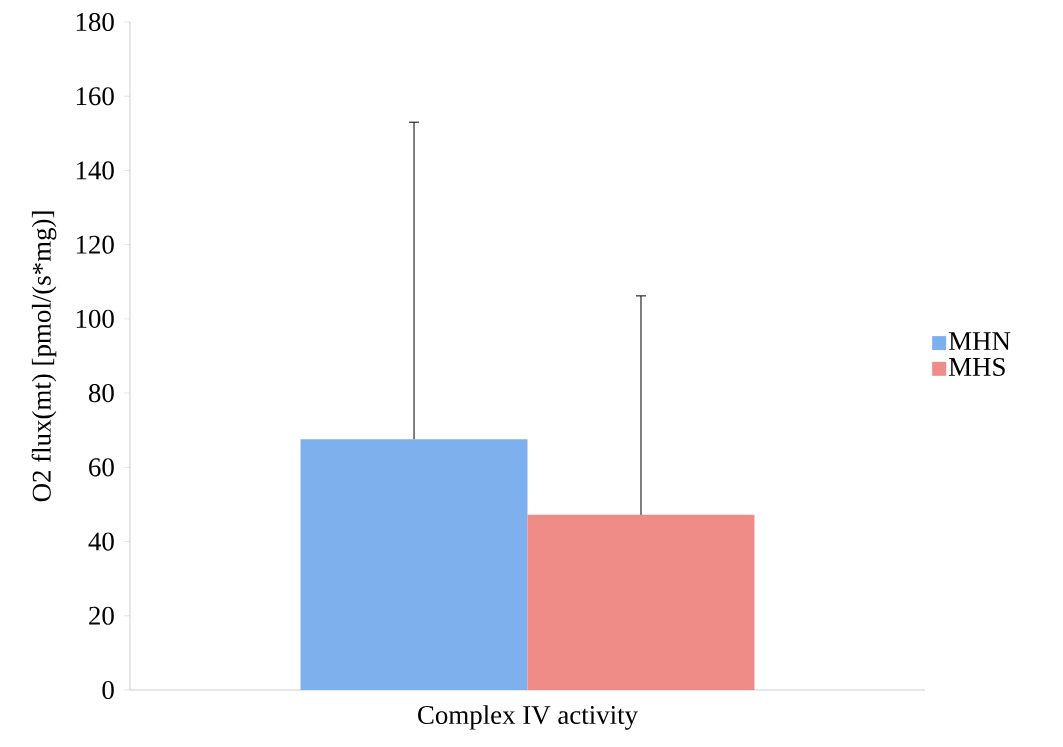  I want to click on legend-label: MHS, so click(976, 366).